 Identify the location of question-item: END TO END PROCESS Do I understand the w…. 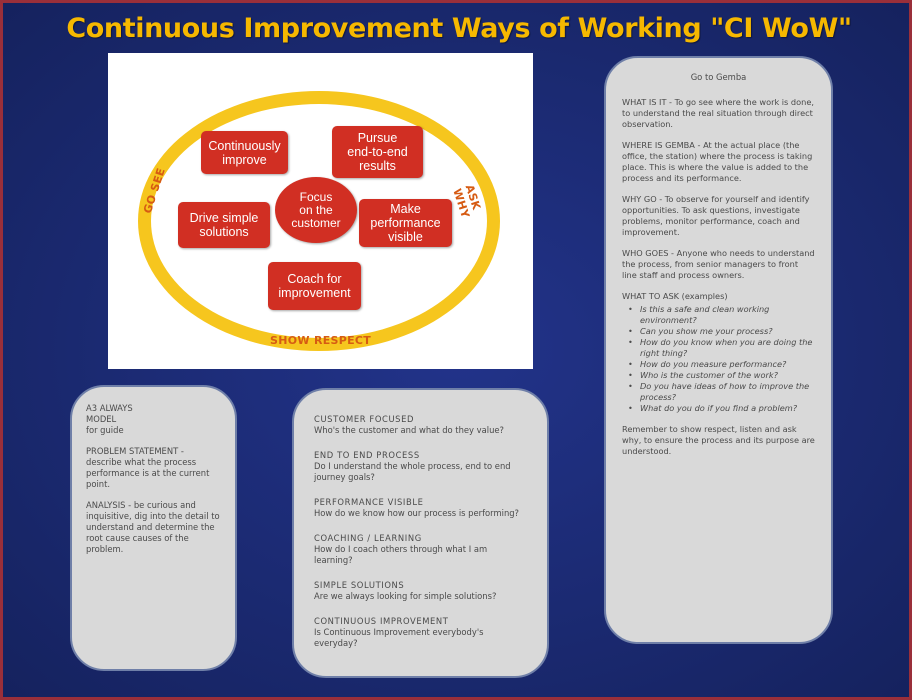
(420, 466).